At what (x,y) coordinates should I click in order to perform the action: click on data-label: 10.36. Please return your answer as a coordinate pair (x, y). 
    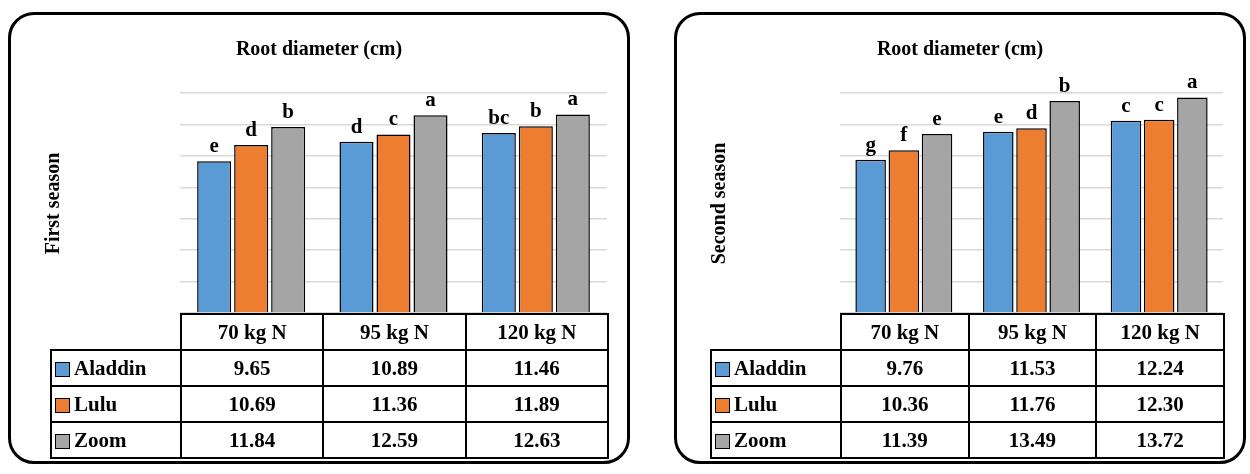
    Looking at the image, I should click on (905, 404).